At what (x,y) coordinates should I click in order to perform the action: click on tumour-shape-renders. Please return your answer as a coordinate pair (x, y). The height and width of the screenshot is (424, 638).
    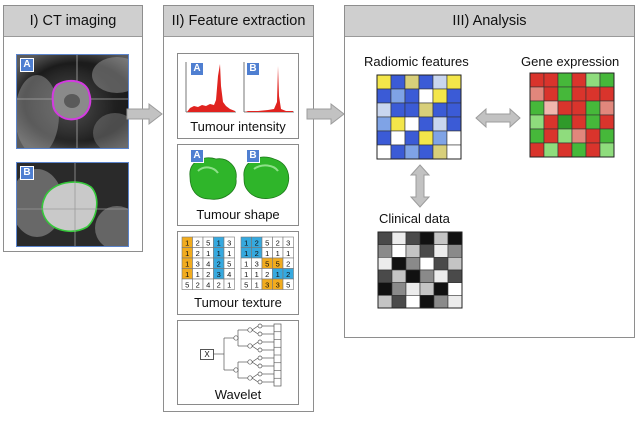
    Looking at the image, I should click on (239, 178).